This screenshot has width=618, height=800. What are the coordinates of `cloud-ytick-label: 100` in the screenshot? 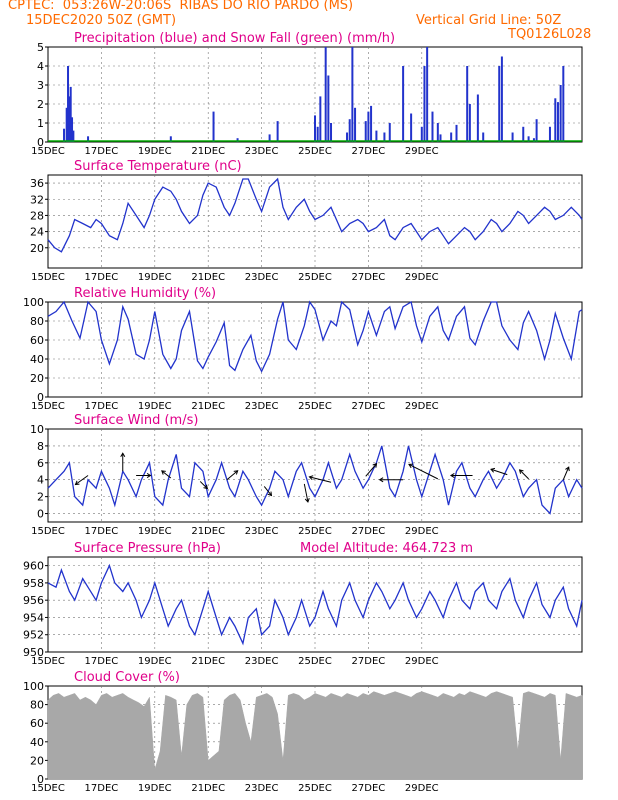 It's located at (33, 686).